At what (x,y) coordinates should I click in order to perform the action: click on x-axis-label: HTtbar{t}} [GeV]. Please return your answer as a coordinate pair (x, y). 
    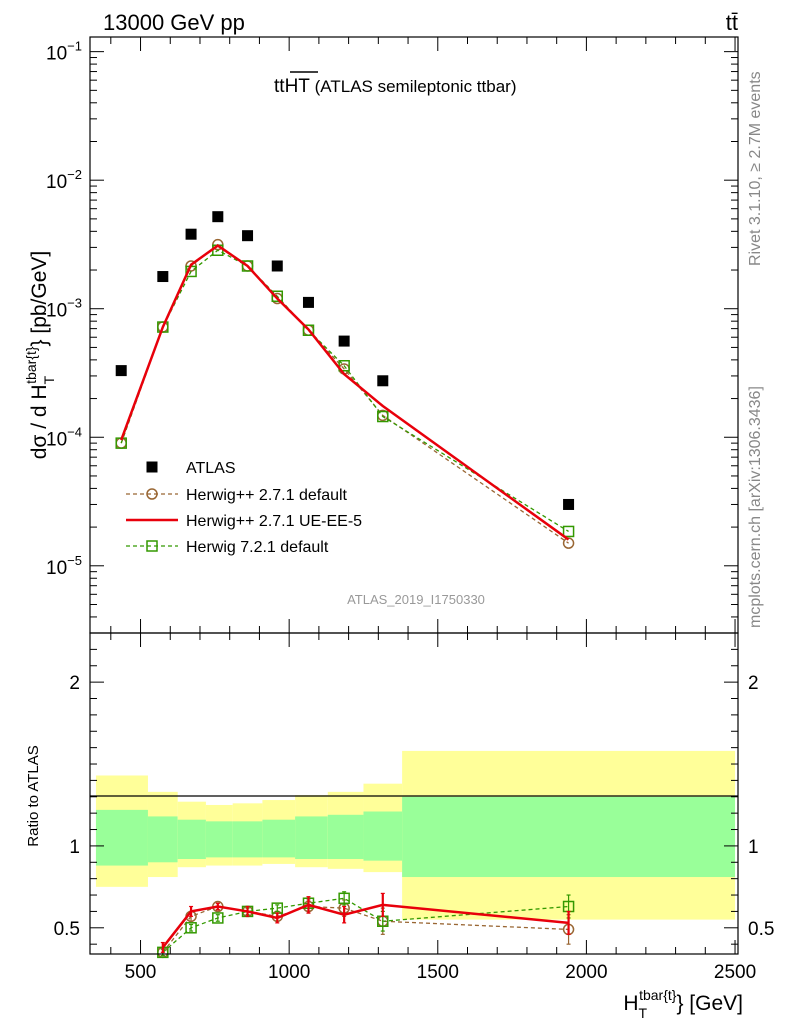
    Looking at the image, I should click on (683, 1004).